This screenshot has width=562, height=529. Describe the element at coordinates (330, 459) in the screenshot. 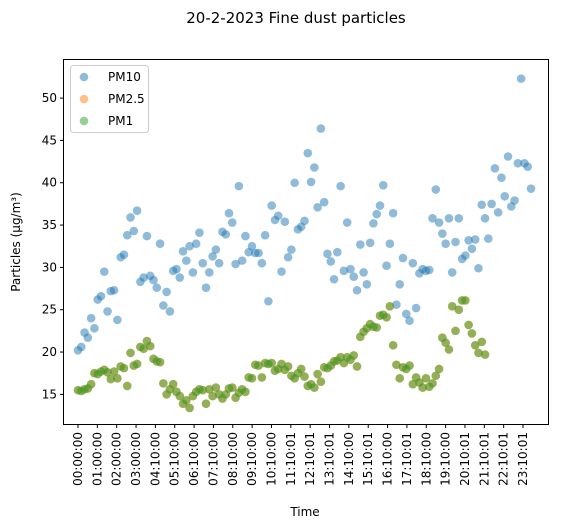

I see `x-tick-label: 13:10:01` at that location.